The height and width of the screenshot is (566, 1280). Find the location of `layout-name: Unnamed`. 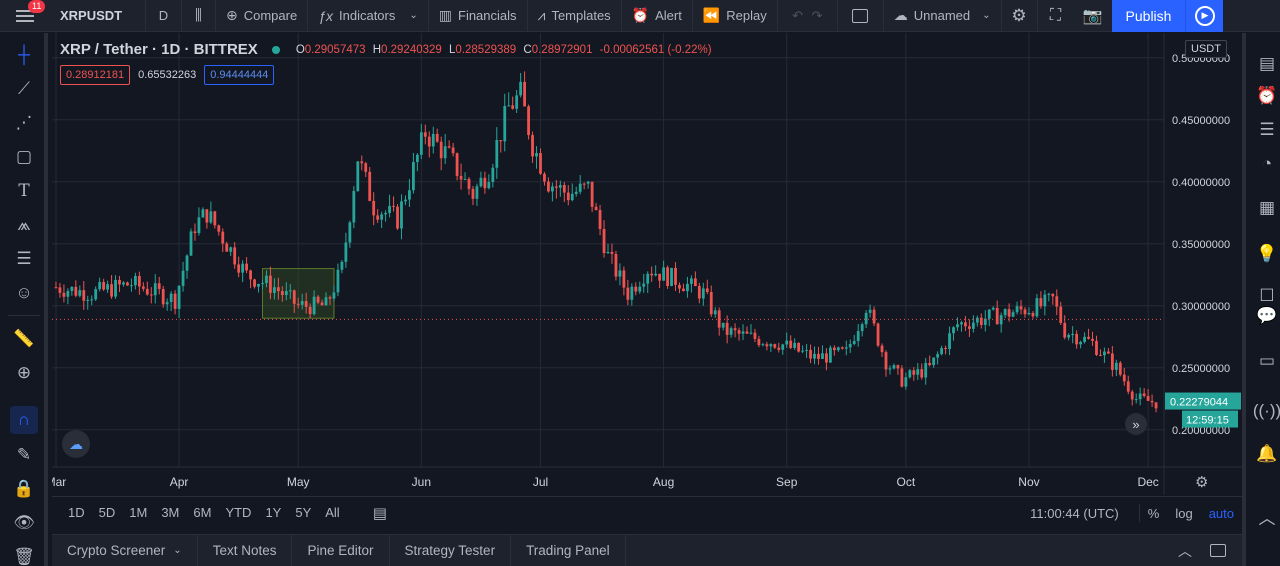

layout-name: Unnamed is located at coordinates (942, 15).